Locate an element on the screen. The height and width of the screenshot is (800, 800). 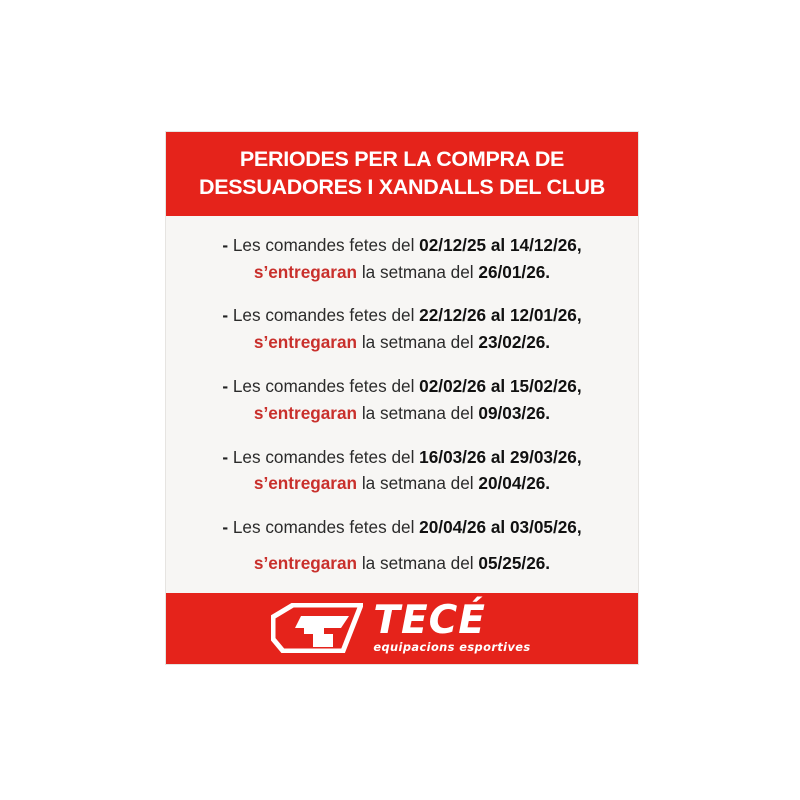
period-delivery-line: s’entregaran la setmana del 05/25/26. is located at coordinates (402, 564).